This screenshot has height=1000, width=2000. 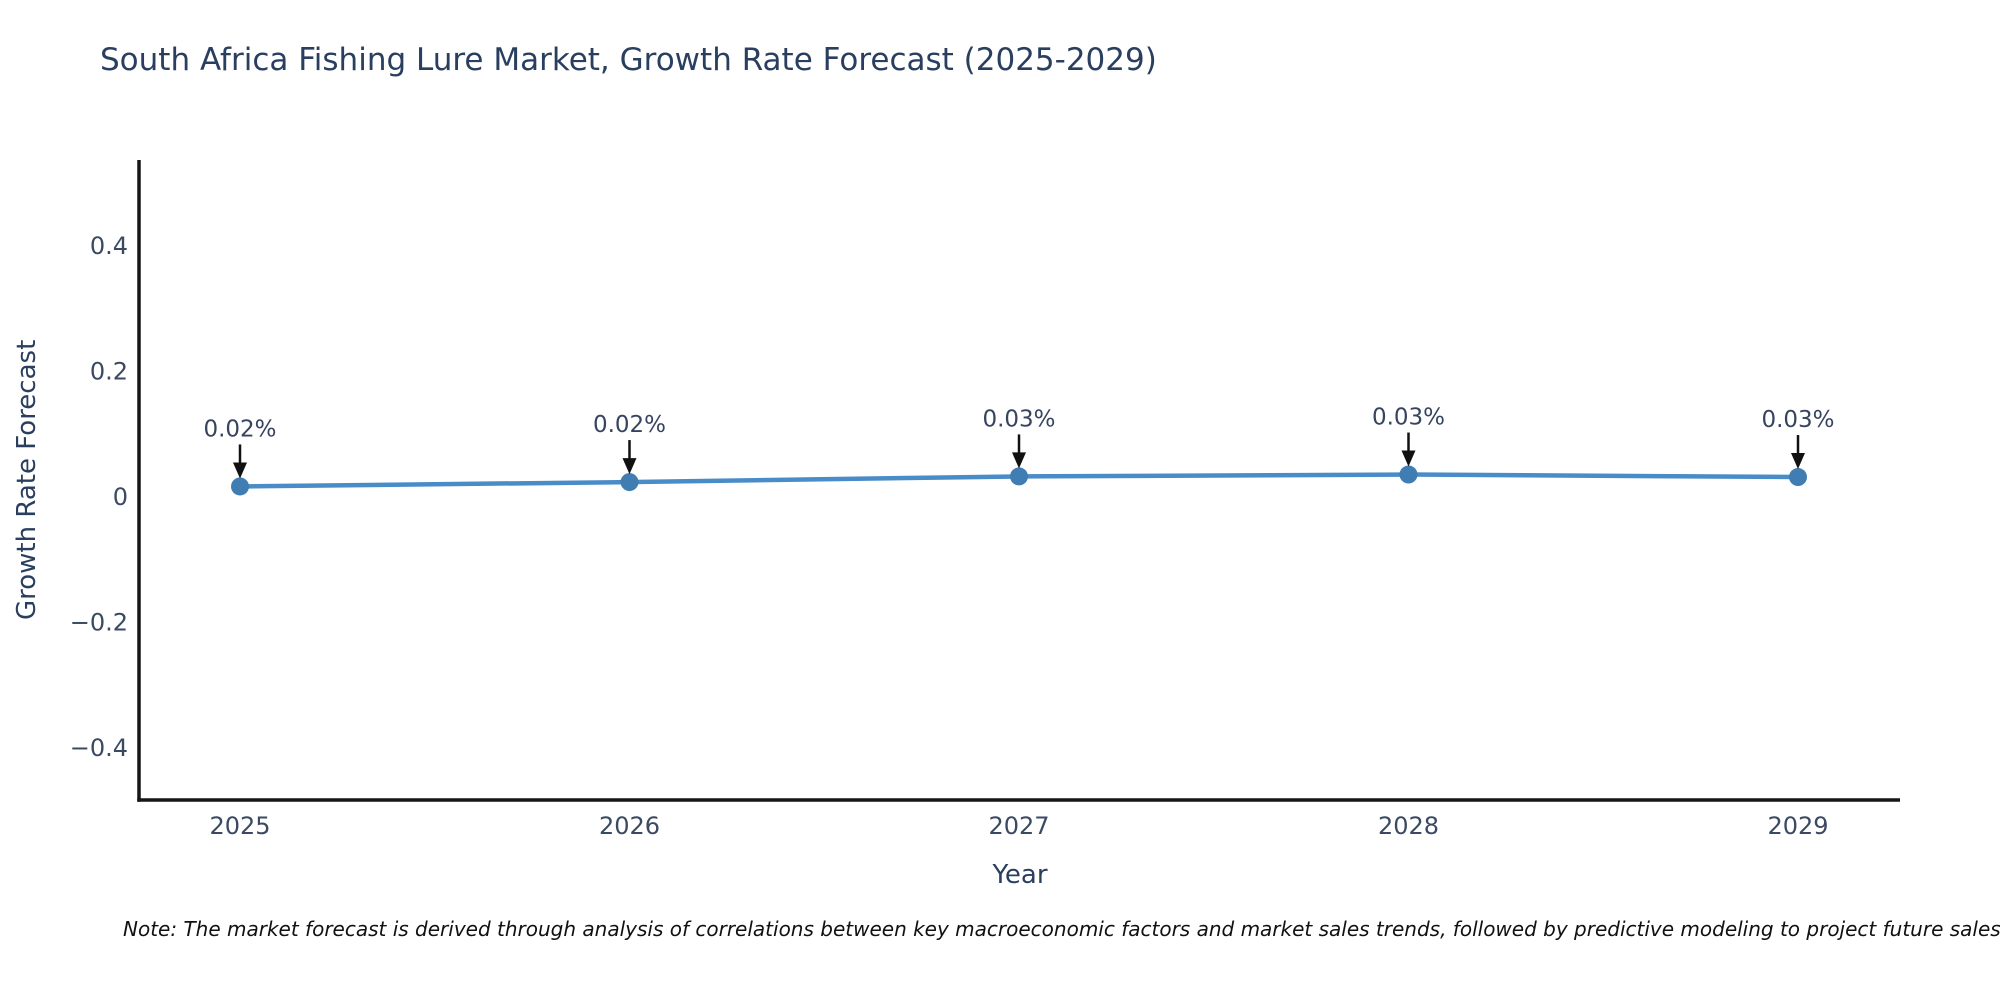 I want to click on y-tick-label: −0.4, so click(x=99, y=748).